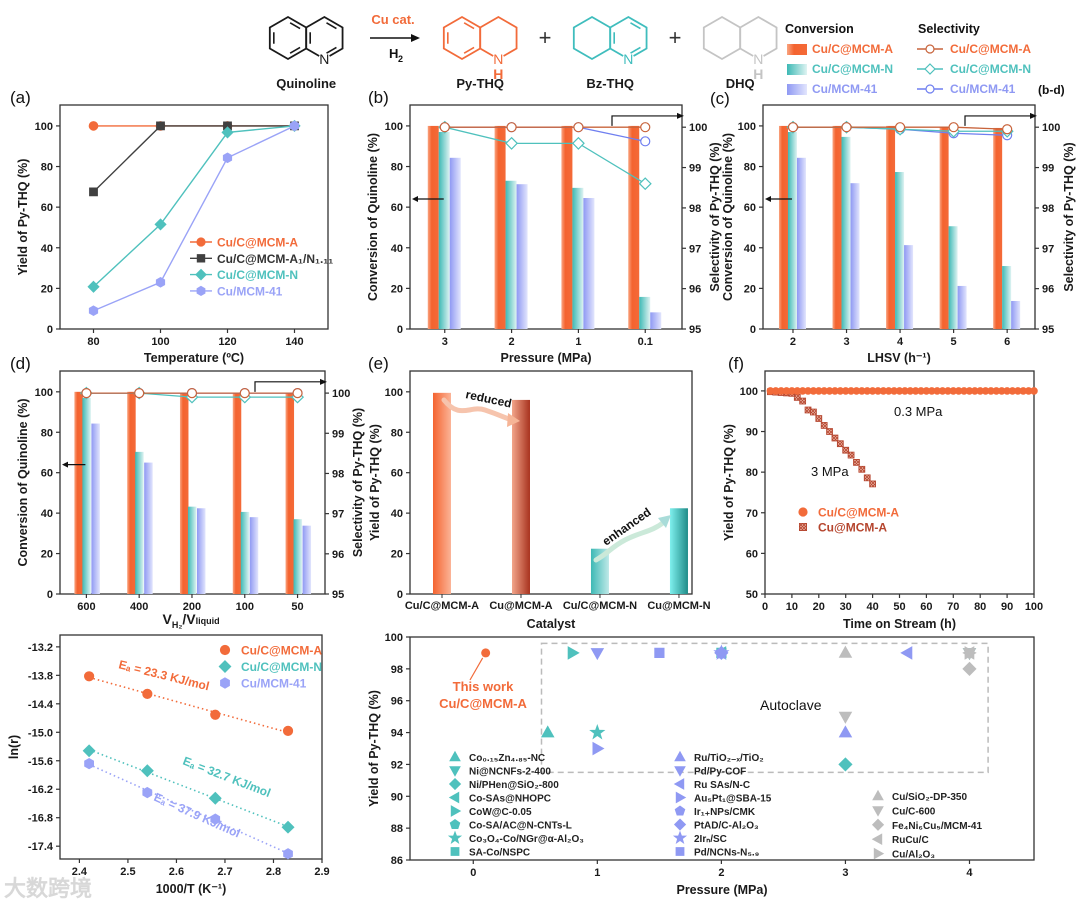  What do you see at coordinates (720, 772) in the screenshot?
I see `legend-label: Pd/Py-COF` at bounding box center [720, 772].